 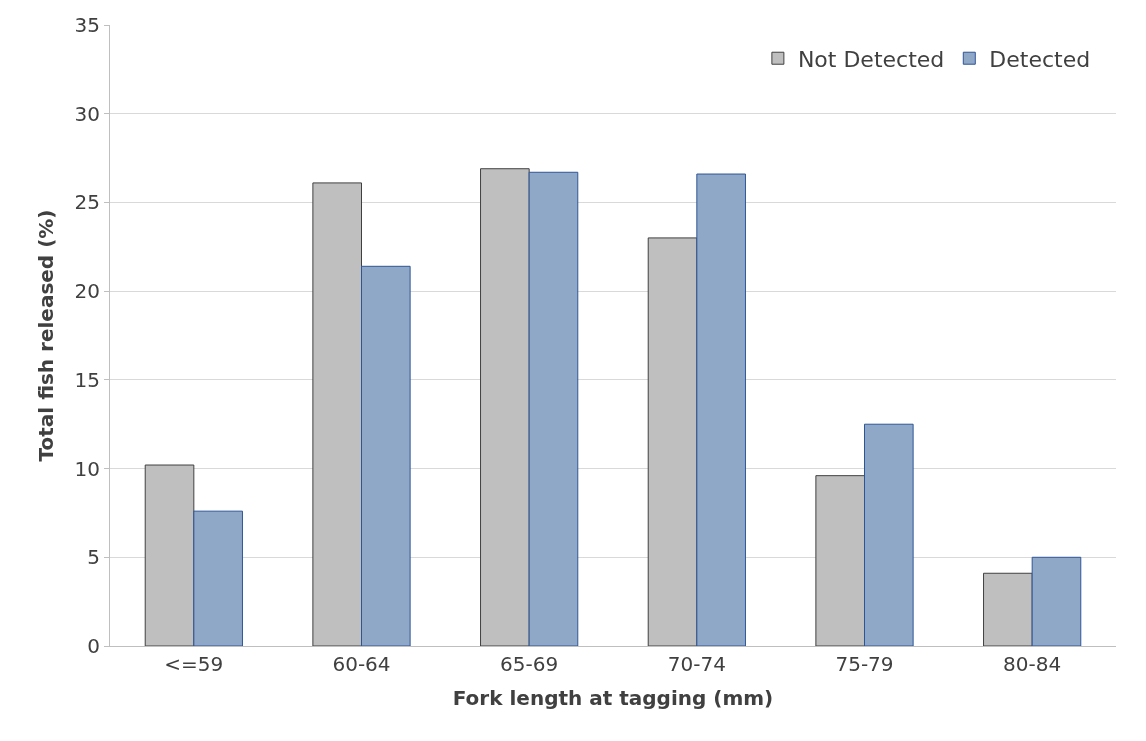 What do you see at coordinates (864, 664) in the screenshot?
I see `x-tick-label: 75-79` at bounding box center [864, 664].